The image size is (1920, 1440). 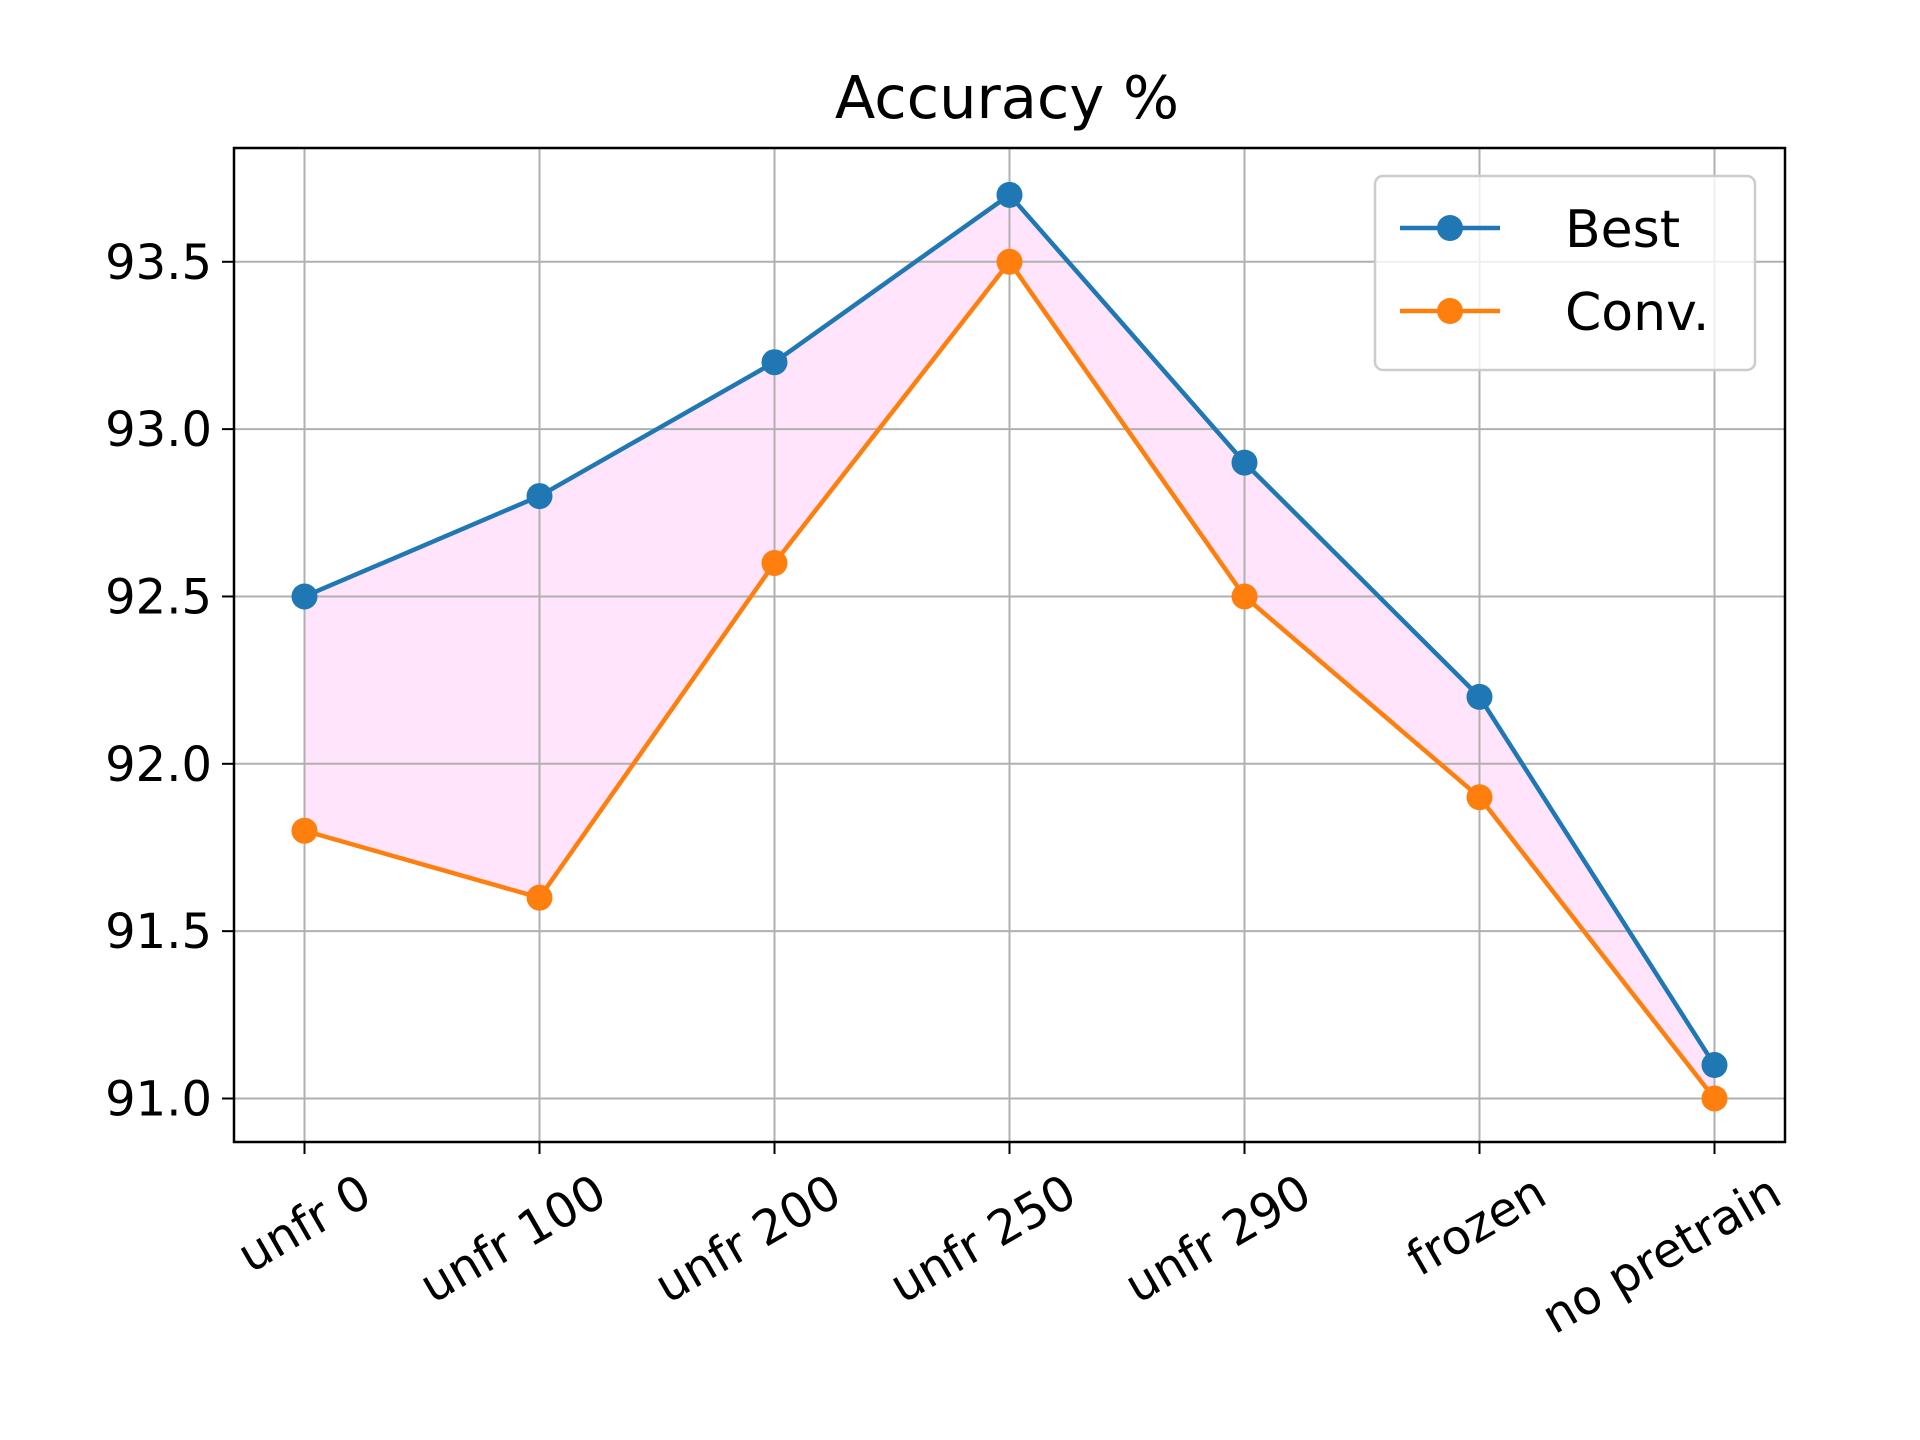 I want to click on y-tick-label: 91.0, so click(x=158, y=1099).